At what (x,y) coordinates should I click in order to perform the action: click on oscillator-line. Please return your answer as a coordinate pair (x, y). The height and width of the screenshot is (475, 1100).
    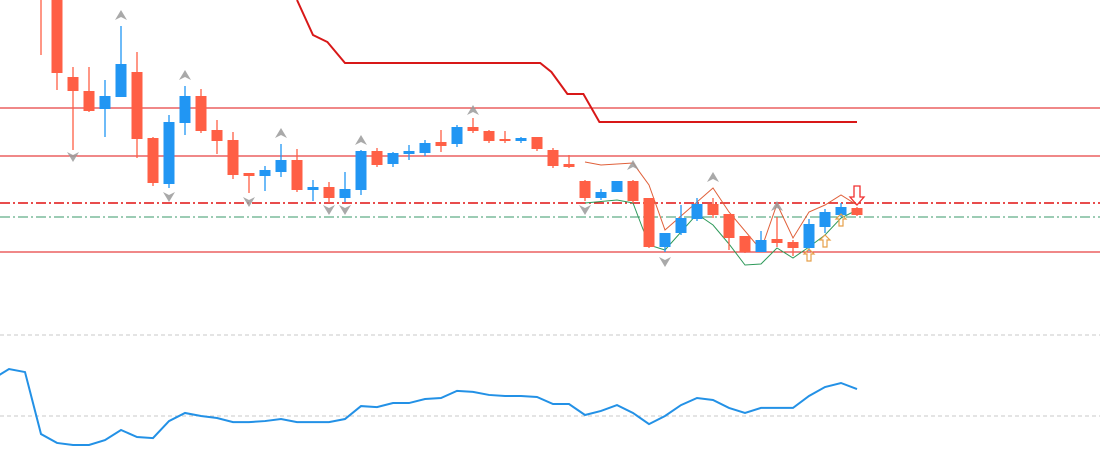
    Looking at the image, I should click on (429, 406).